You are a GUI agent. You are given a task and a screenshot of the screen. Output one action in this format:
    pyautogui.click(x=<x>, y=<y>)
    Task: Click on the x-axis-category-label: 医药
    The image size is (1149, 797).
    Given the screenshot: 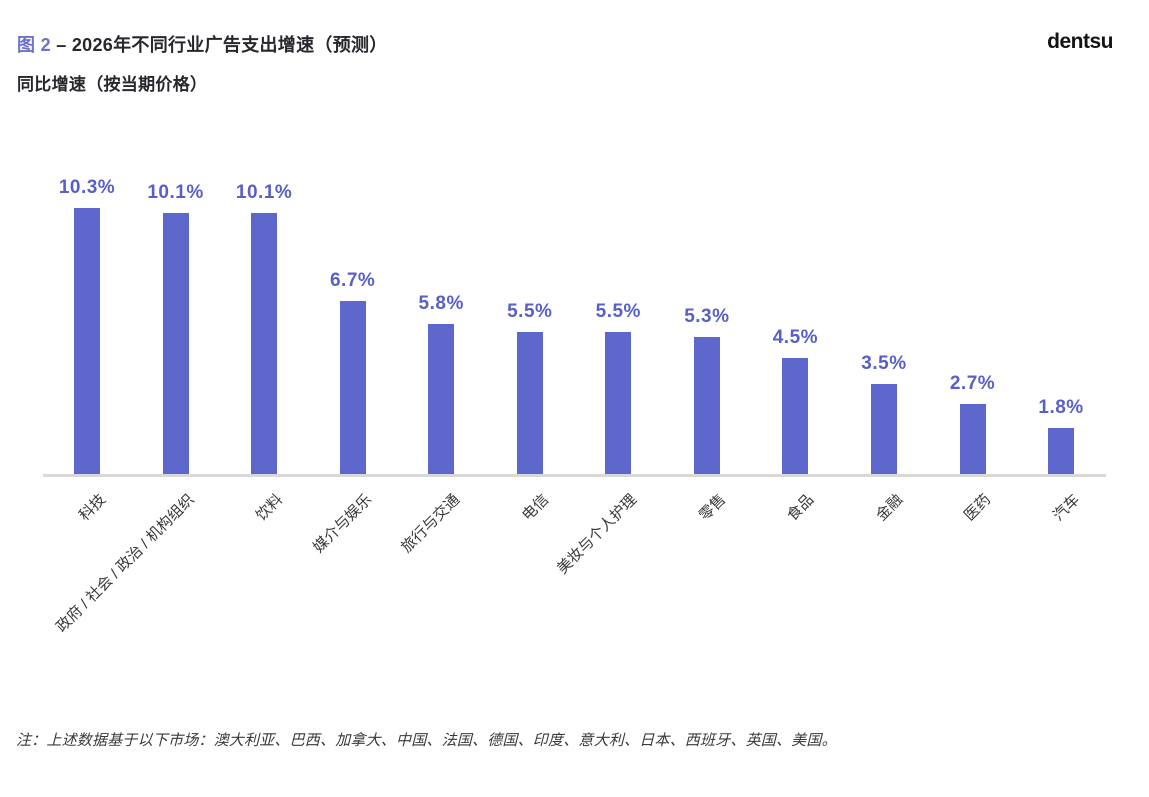 What is the action you would take?
    pyautogui.click(x=978, y=508)
    